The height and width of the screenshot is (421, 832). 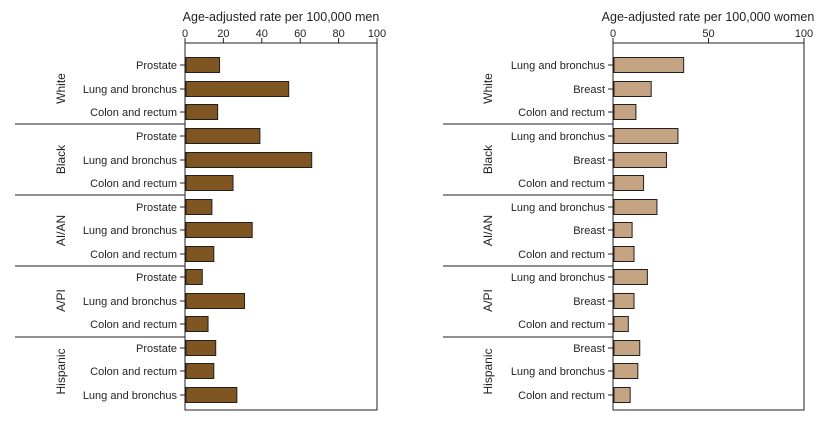 I want to click on men-tick-label: 20, so click(x=223, y=34).